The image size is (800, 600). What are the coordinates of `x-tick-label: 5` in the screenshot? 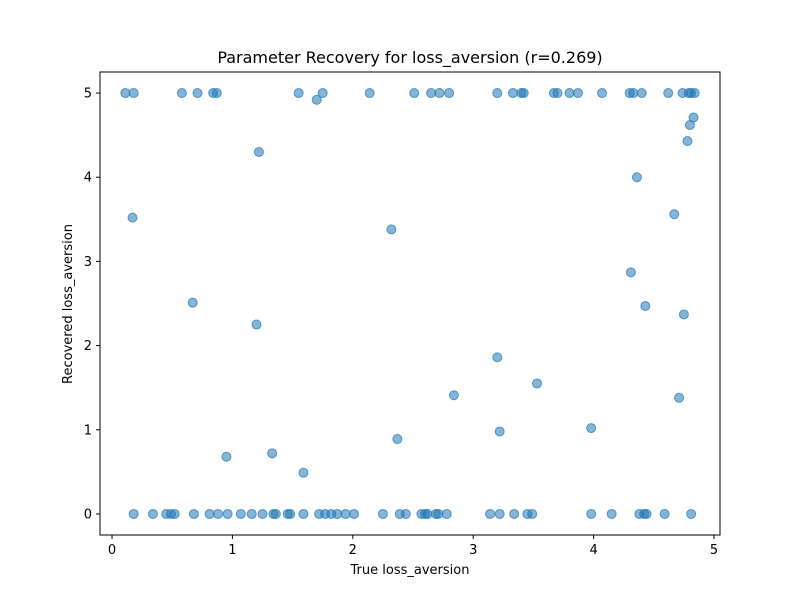 It's located at (714, 550).